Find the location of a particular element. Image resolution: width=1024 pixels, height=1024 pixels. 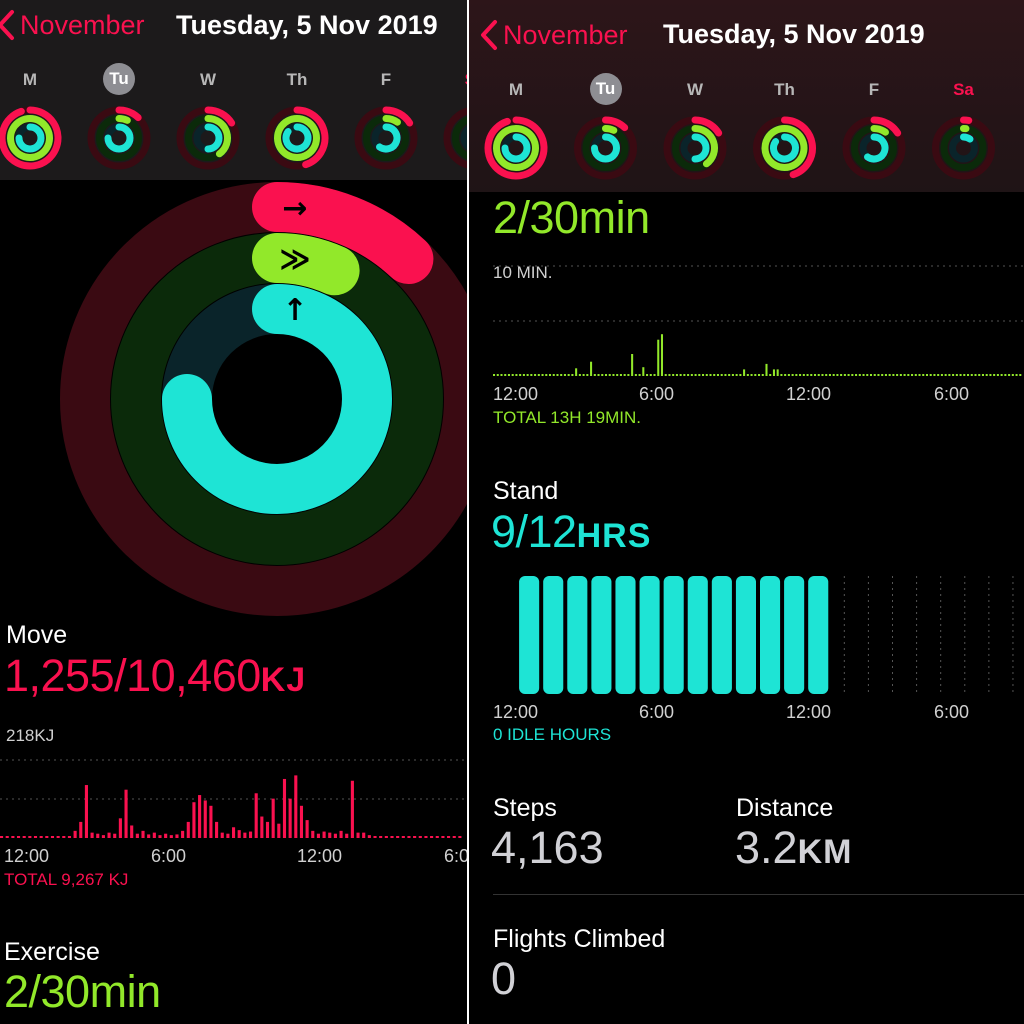

stand-chart is located at coordinates (766, 635).